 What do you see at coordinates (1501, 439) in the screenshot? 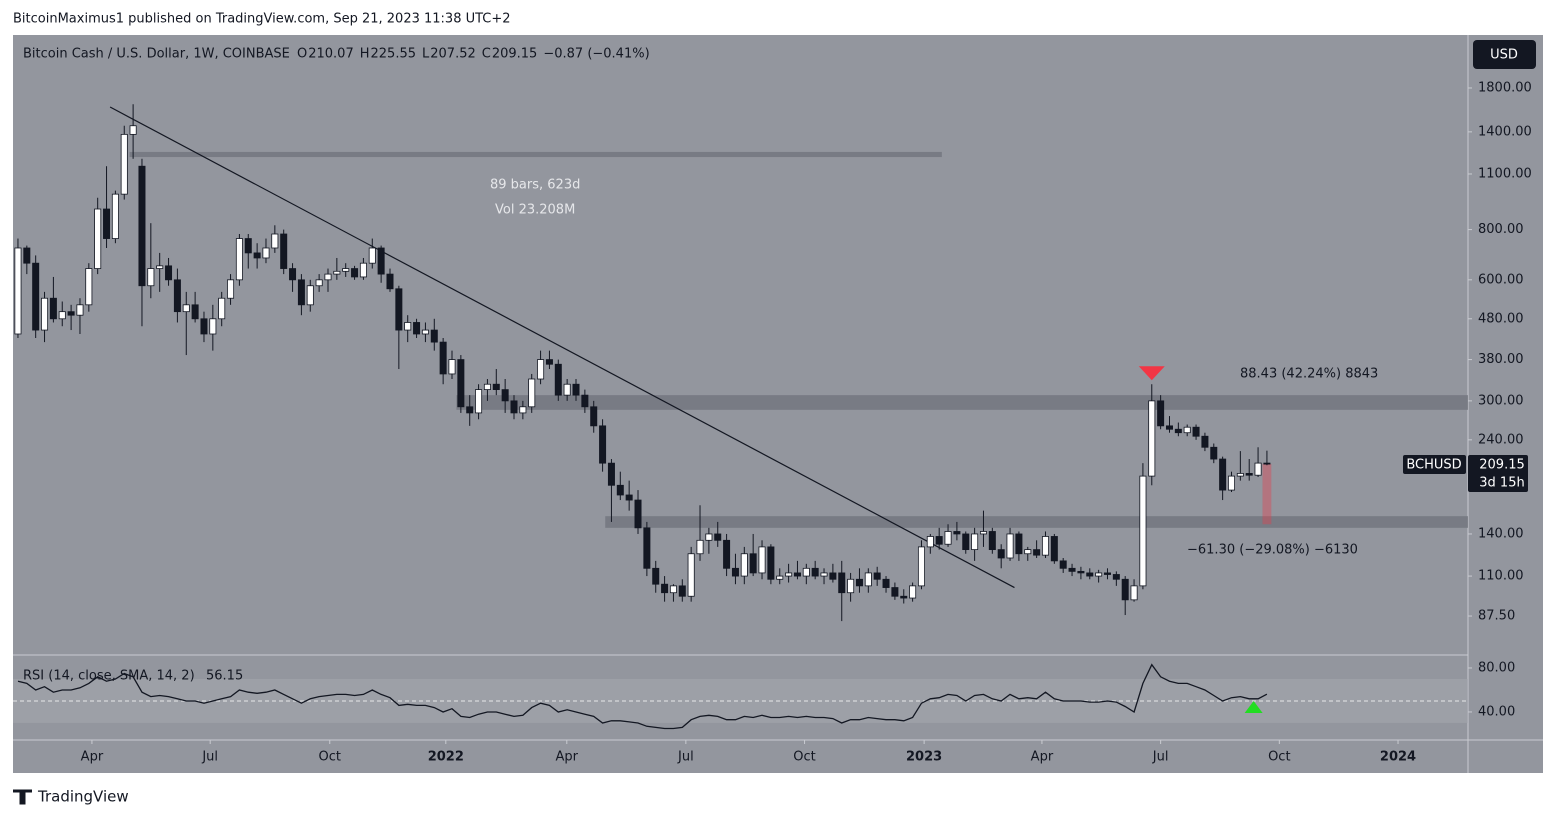
I see `y-tick-label: 240.00` at bounding box center [1501, 439].